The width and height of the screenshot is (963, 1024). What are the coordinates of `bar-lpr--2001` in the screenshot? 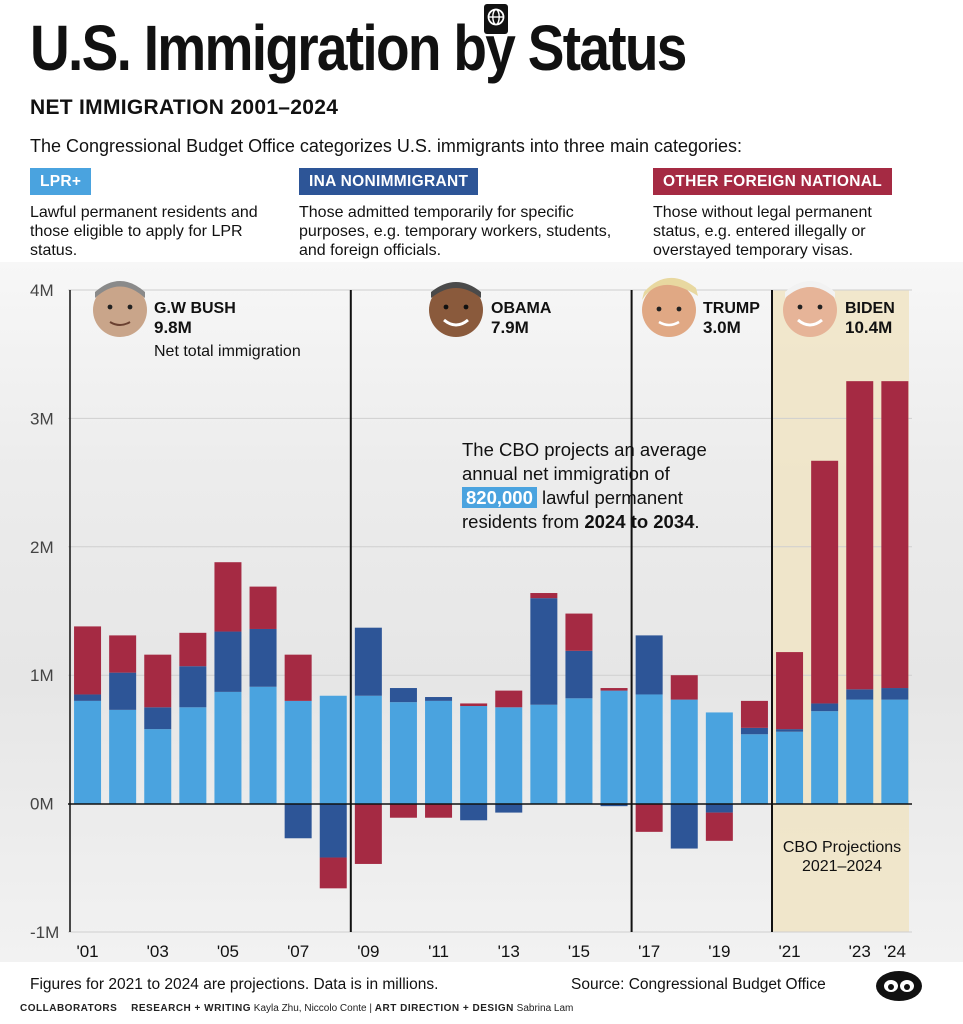 It's located at (88, 752).